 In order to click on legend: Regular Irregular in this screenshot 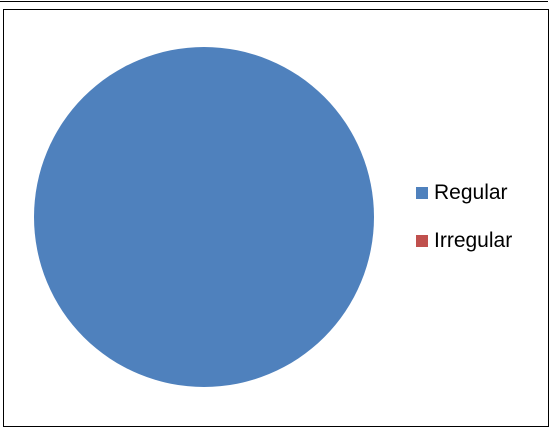, I will do `click(464, 228)`.